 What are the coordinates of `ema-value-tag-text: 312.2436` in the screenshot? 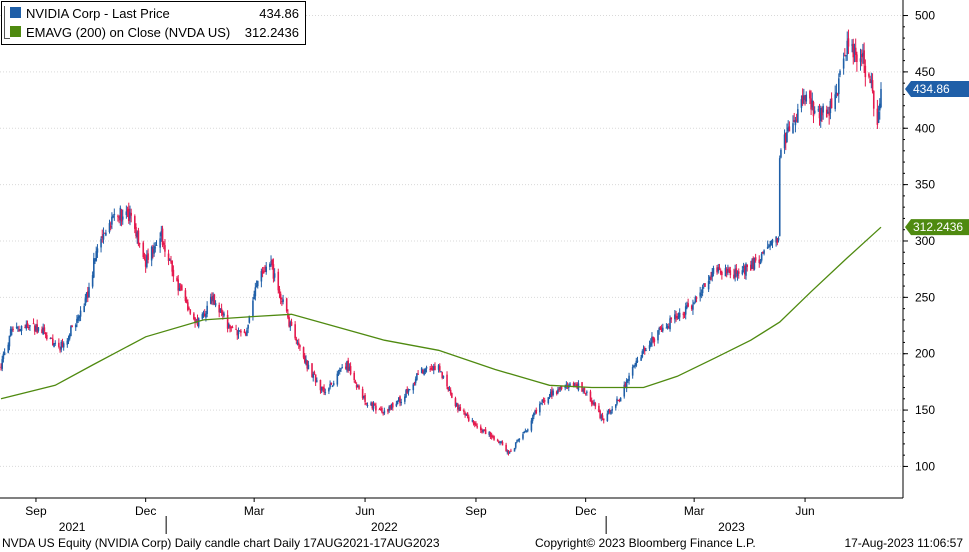 It's located at (938, 227).